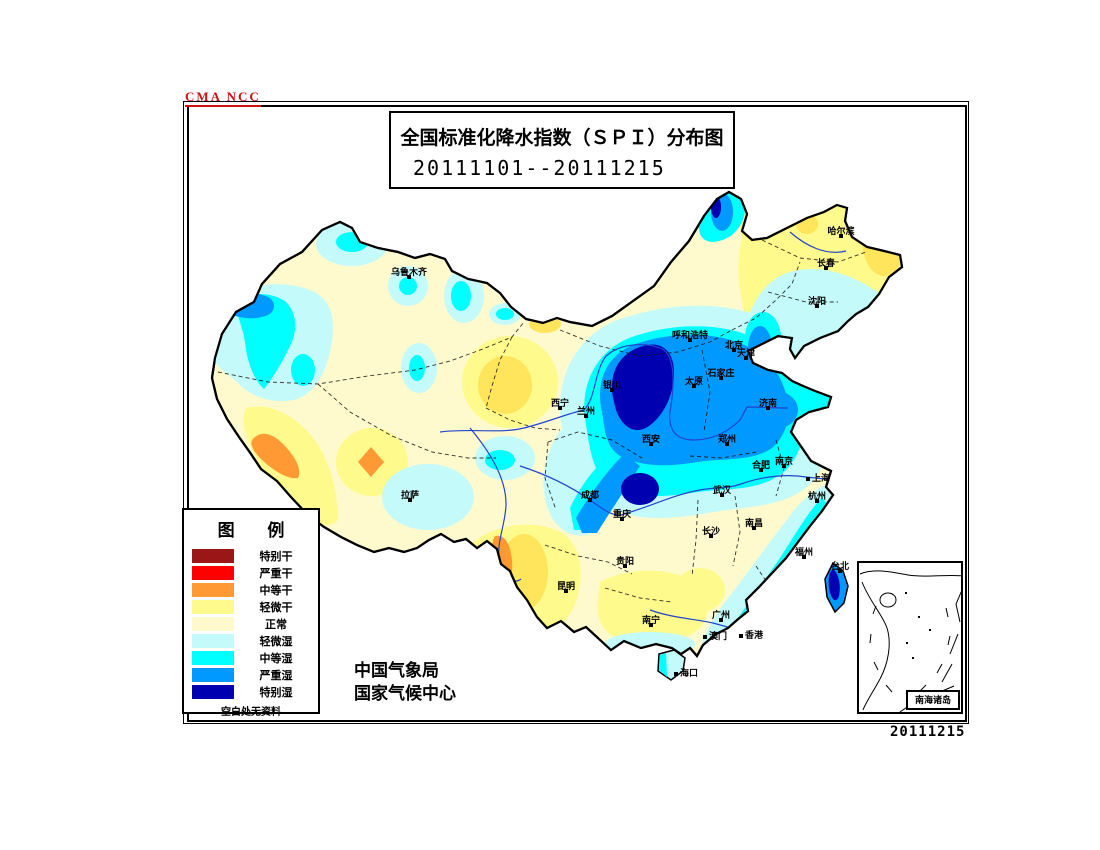 This screenshot has height=850, width=1100. What do you see at coordinates (918, 625) in the screenshot?
I see `inset-islands` at bounding box center [918, 625].